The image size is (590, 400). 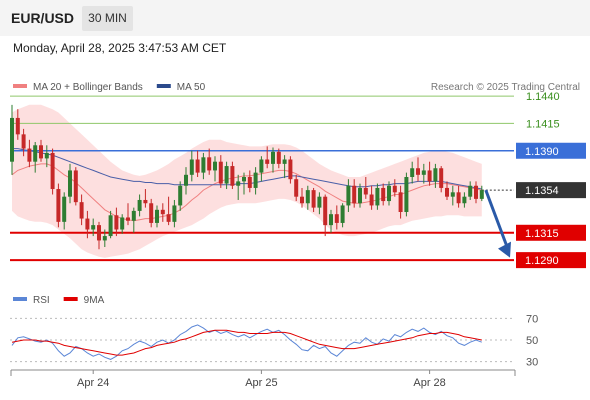 What do you see at coordinates (505, 87) in the screenshot?
I see `credit-text: Research © 2025 Trading Central` at bounding box center [505, 87].